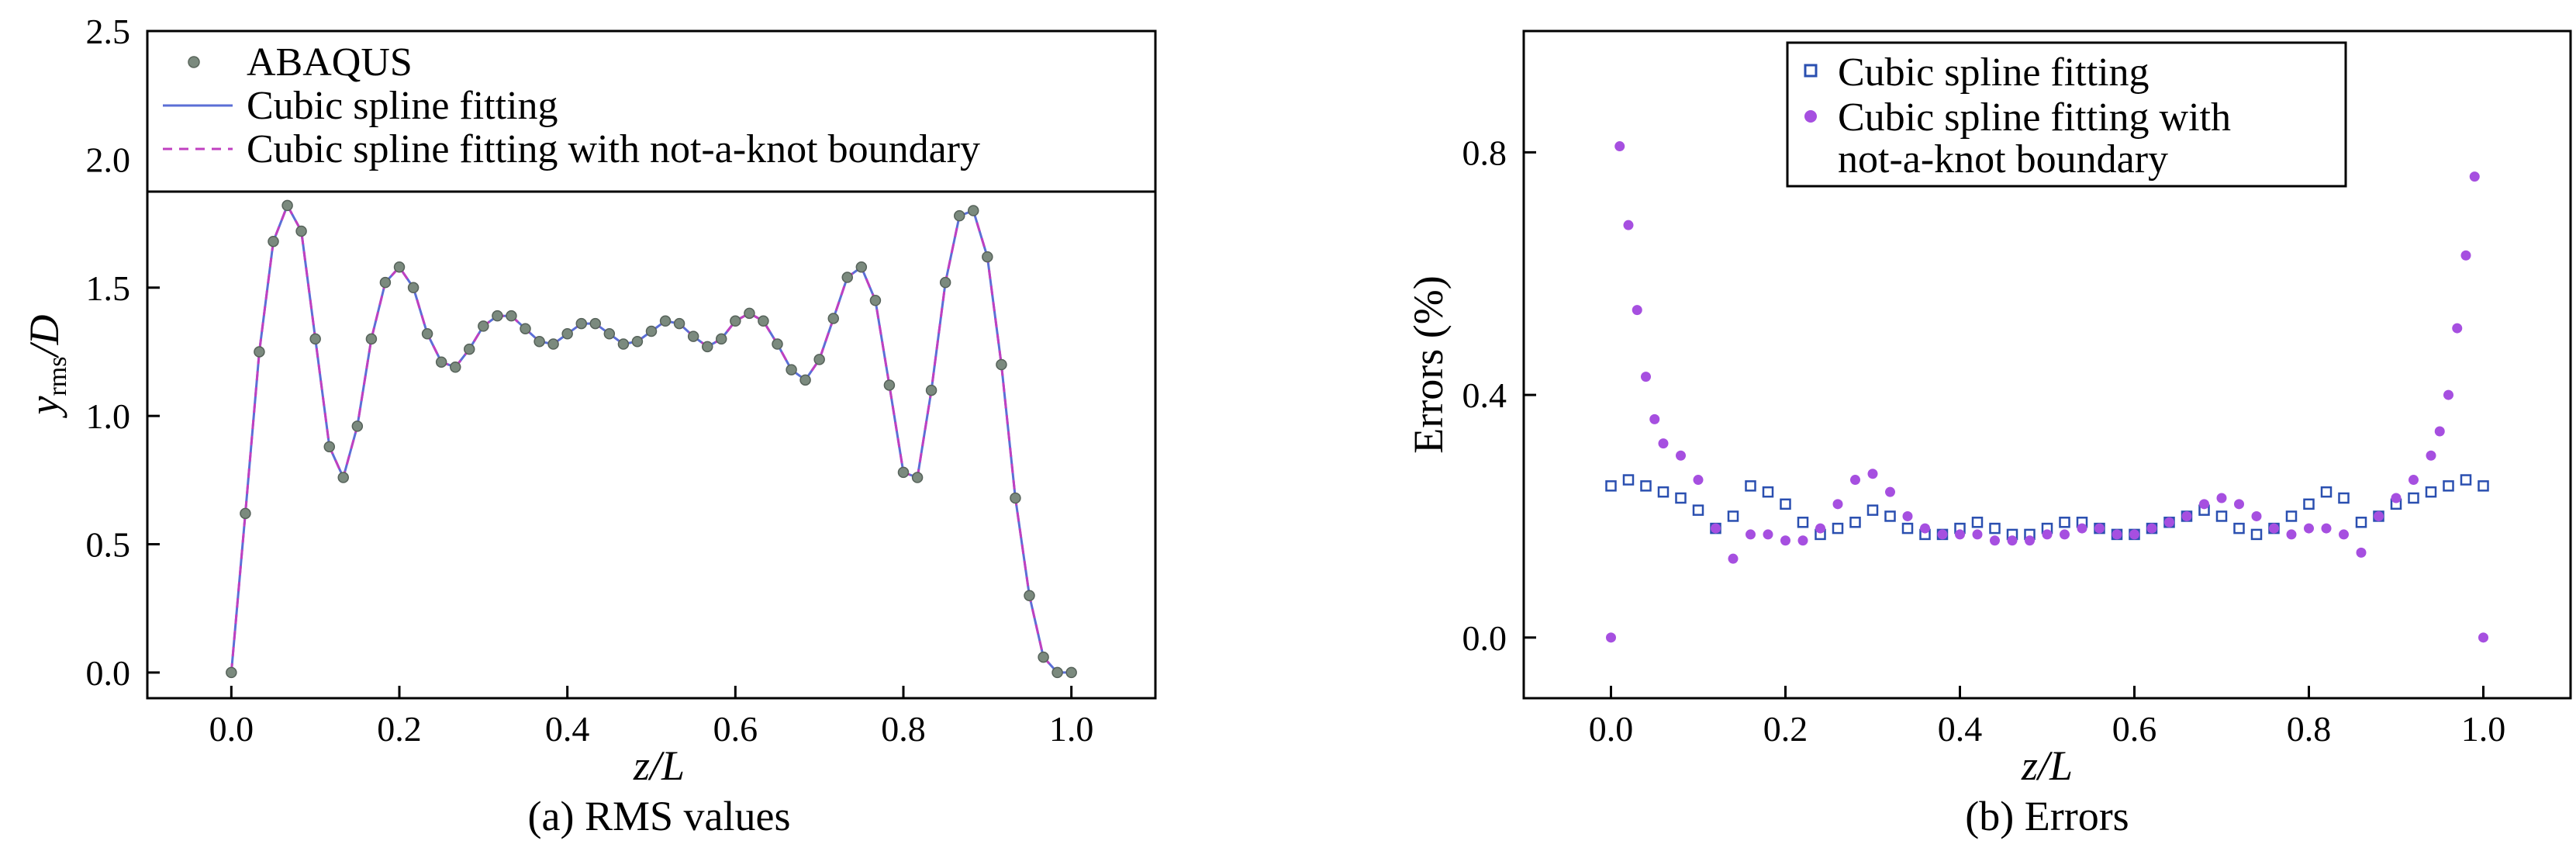 The width and height of the screenshot is (2576, 858). What do you see at coordinates (1611, 729) in the screenshot?
I see `panel-b-x-tick-label-0: 0.0` at bounding box center [1611, 729].